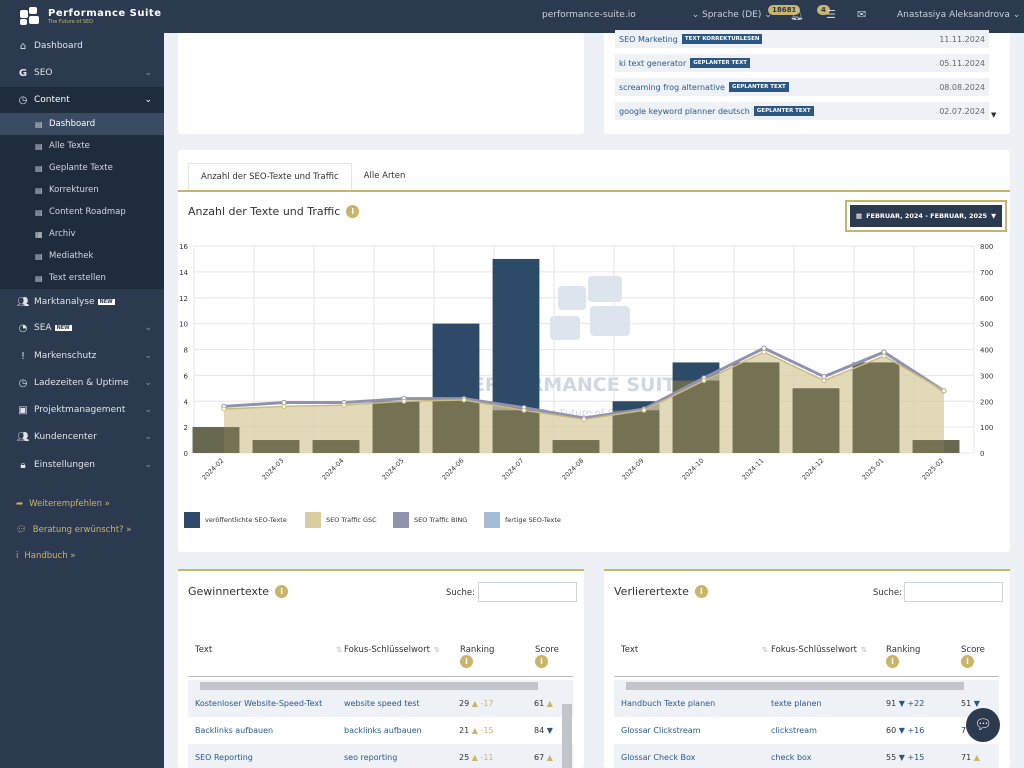  What do you see at coordinates (46, 556) in the screenshot?
I see `handbuch-link: i Handbuch »` at bounding box center [46, 556].